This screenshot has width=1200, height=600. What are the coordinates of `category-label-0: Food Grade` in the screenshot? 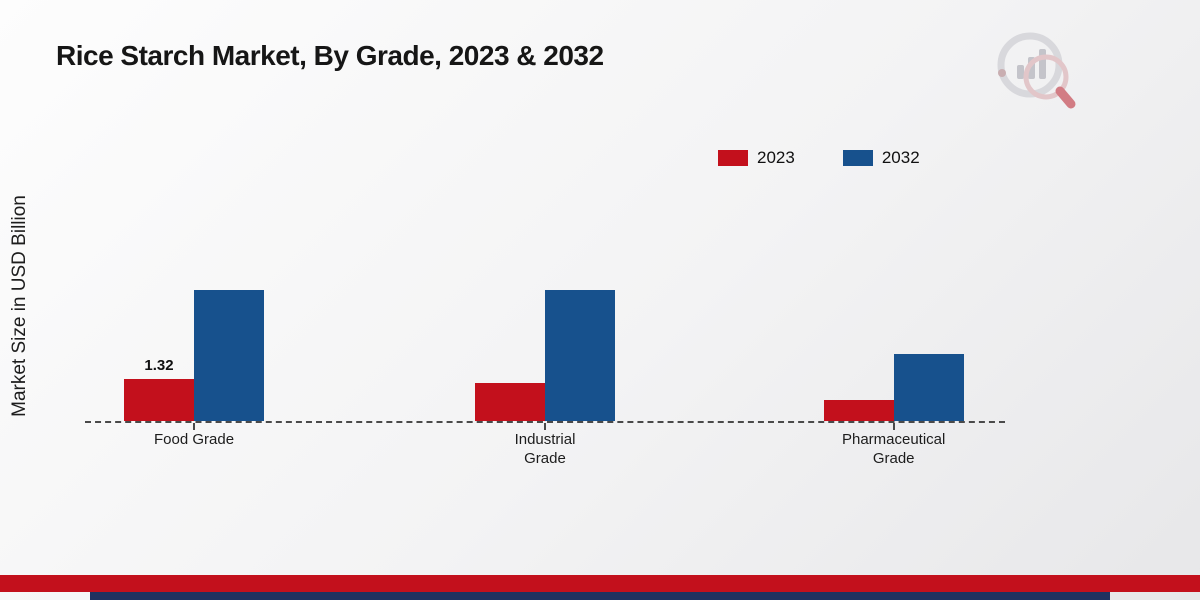 It's located at (194, 440).